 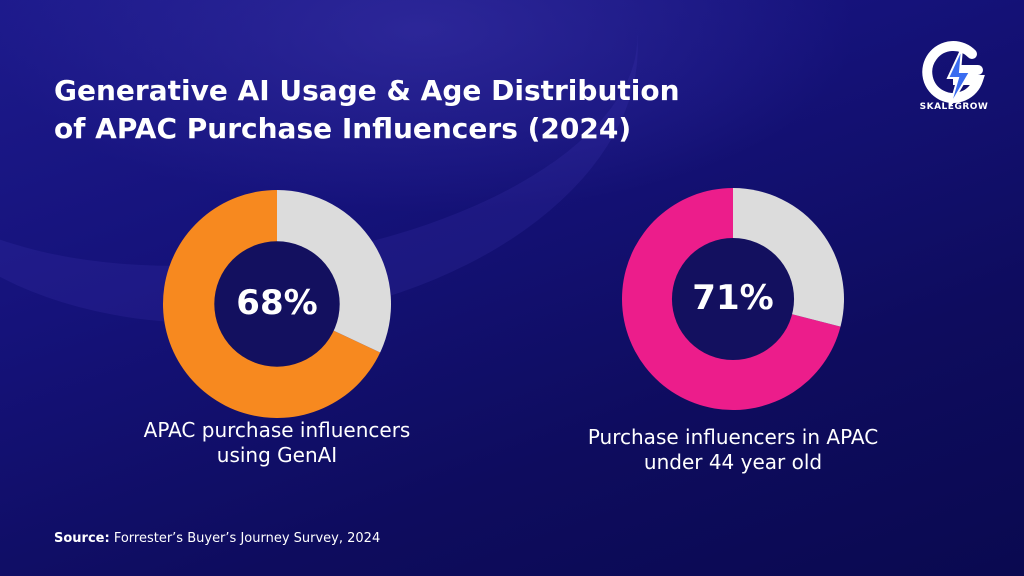 I want to click on chart-caption-genai: APAC purchase influencers using GenAI, so click(x=277, y=443).